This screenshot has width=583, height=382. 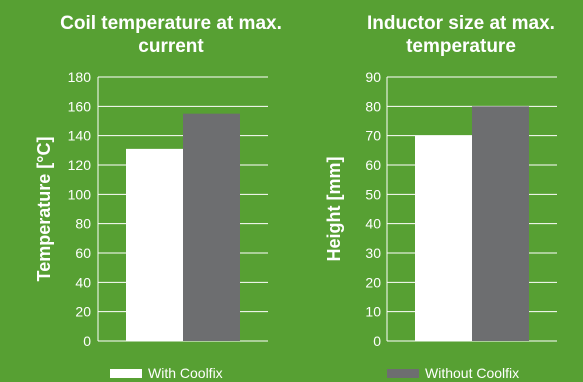 What do you see at coordinates (373, 224) in the screenshot?
I see `chart2-ytick-label-40: 40` at bounding box center [373, 224].